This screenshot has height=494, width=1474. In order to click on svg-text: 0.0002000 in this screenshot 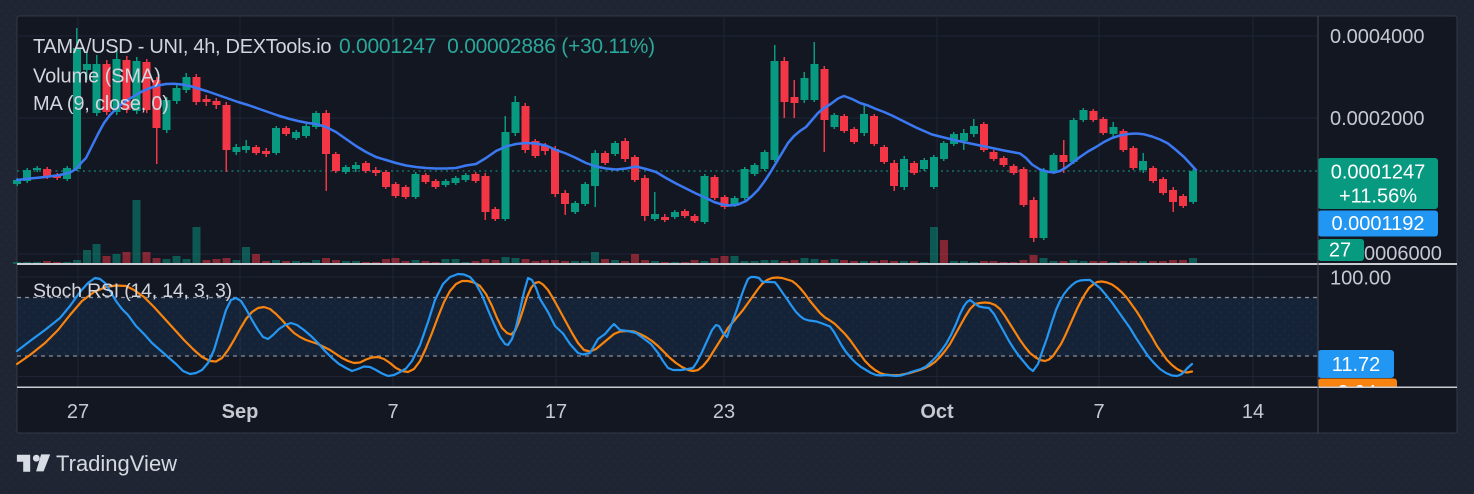, I will do `click(1377, 119)`.